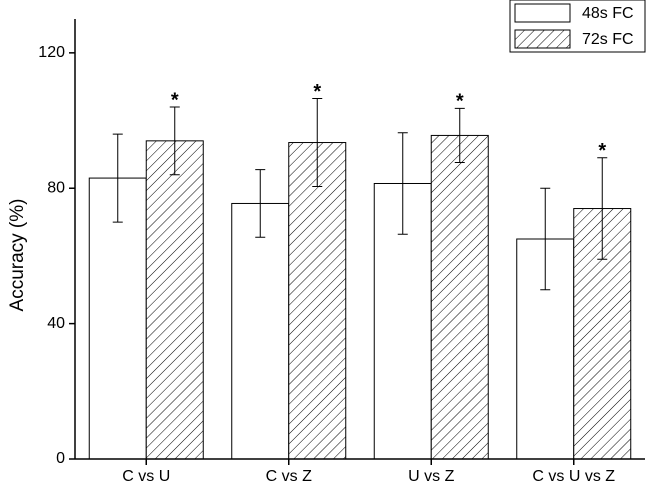 Image resolution: width=646 pixels, height=487 pixels. What do you see at coordinates (60, 458) in the screenshot?
I see `y-tick-label: 0` at bounding box center [60, 458].